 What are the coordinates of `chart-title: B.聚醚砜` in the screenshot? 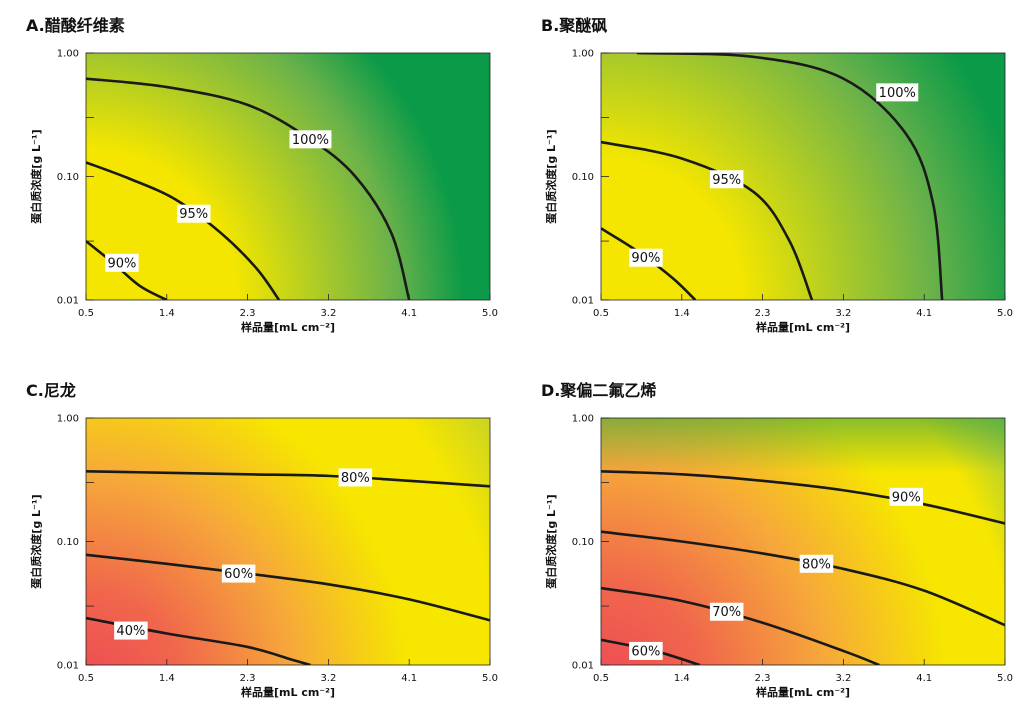 It's located at (574, 25).